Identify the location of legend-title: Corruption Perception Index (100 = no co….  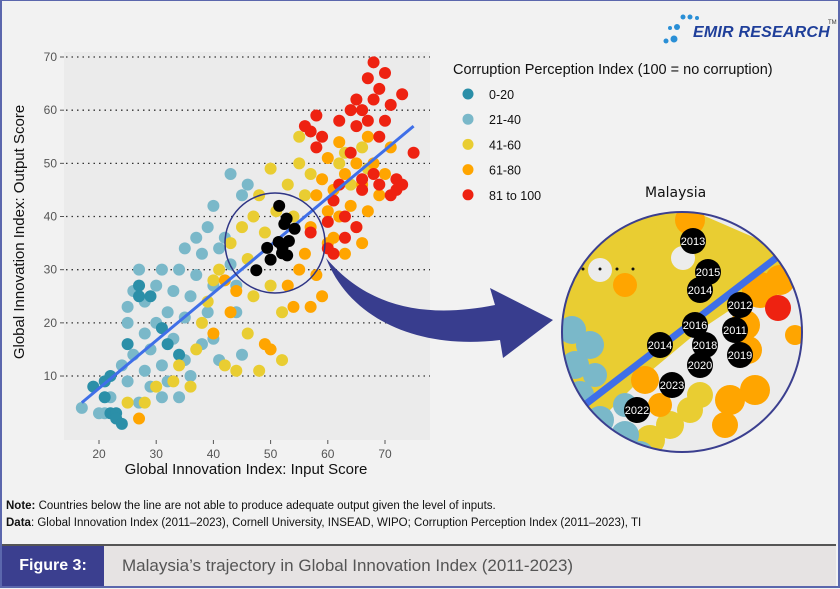
(613, 70).